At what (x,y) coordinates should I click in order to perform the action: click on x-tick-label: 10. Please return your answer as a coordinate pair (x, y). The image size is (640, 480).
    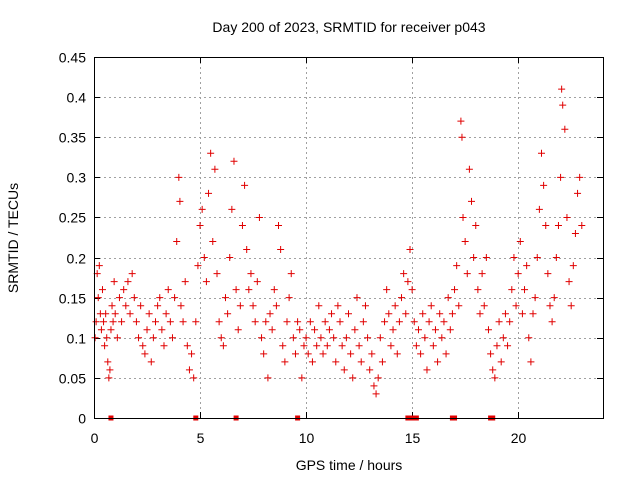
    Looking at the image, I should click on (307, 438).